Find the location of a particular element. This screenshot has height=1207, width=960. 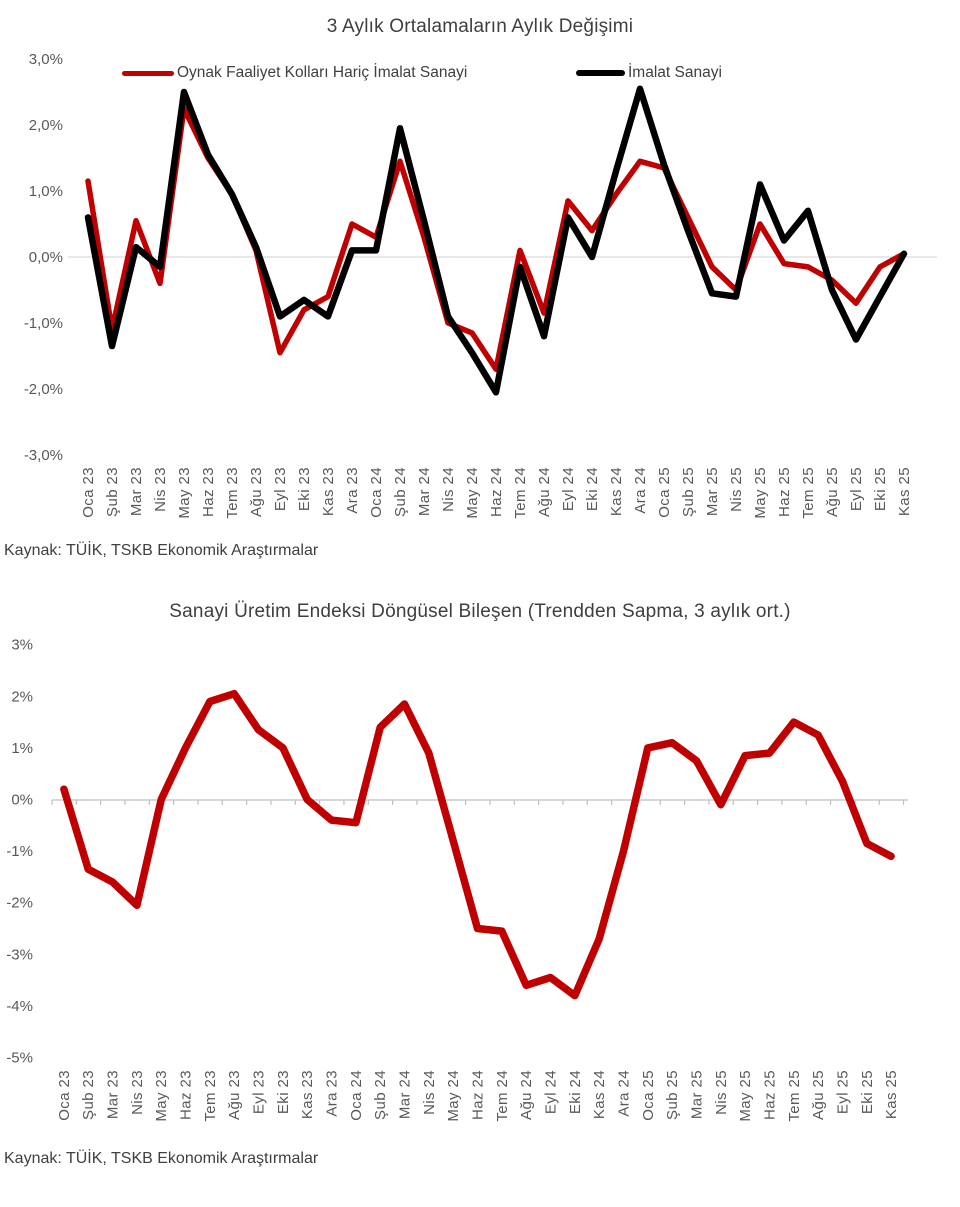

y-tick-label: -3,0% is located at coordinates (43, 455).